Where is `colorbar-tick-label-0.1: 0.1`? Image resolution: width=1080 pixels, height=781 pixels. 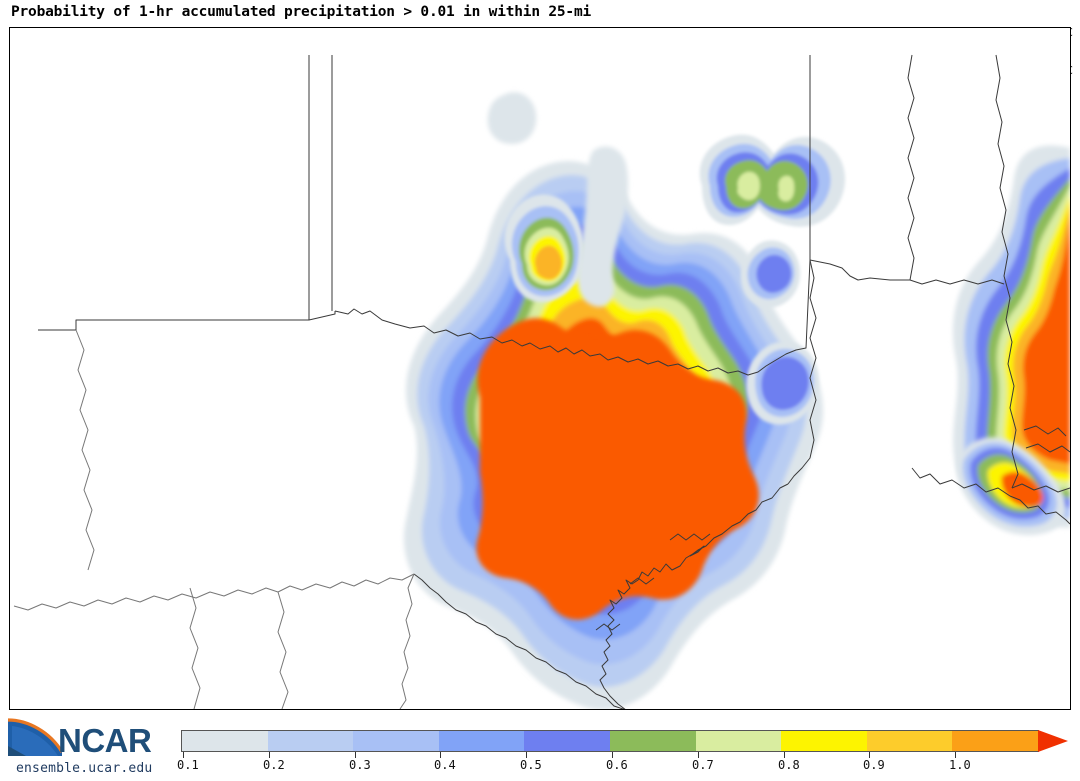 colorbar-tick-label-0.1: 0.1 is located at coordinates (188, 765).